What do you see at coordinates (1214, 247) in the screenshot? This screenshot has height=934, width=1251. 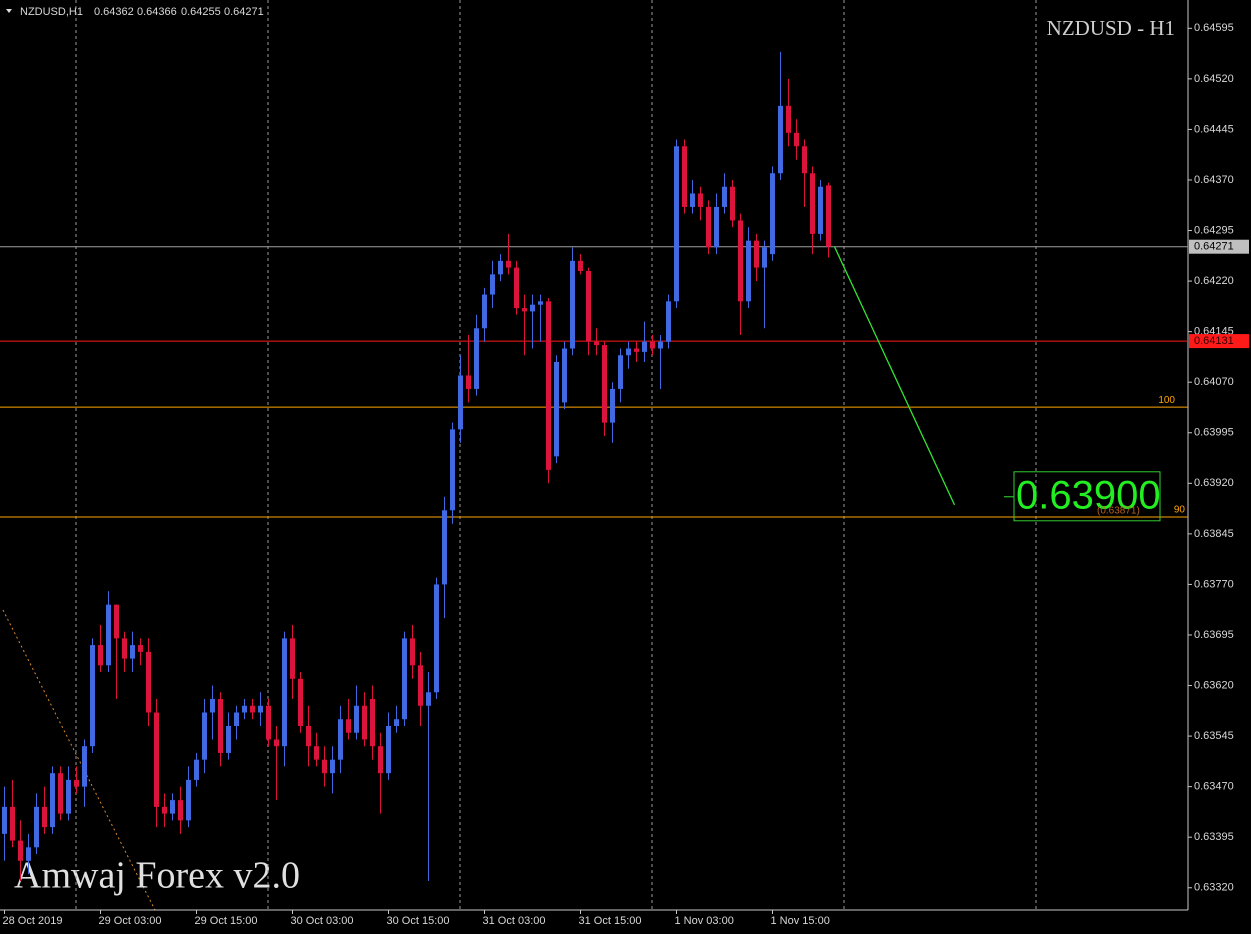 I see `price-label: 0.64271` at bounding box center [1214, 247].